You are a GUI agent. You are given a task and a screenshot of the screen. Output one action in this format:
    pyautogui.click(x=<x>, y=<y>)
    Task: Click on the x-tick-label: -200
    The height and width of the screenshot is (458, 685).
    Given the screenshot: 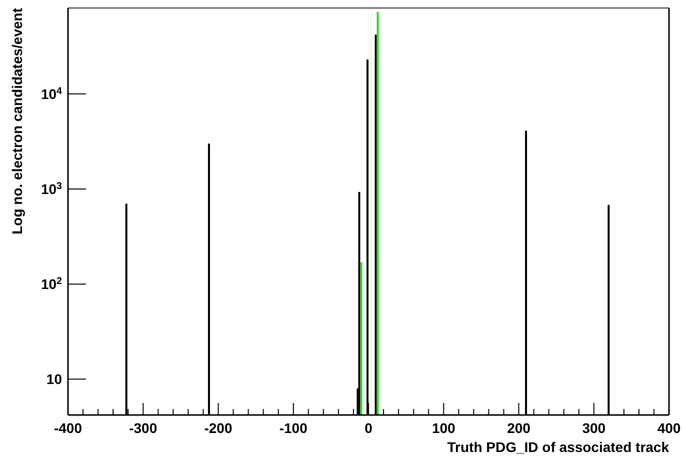 What is the action you would take?
    pyautogui.click(x=218, y=428)
    